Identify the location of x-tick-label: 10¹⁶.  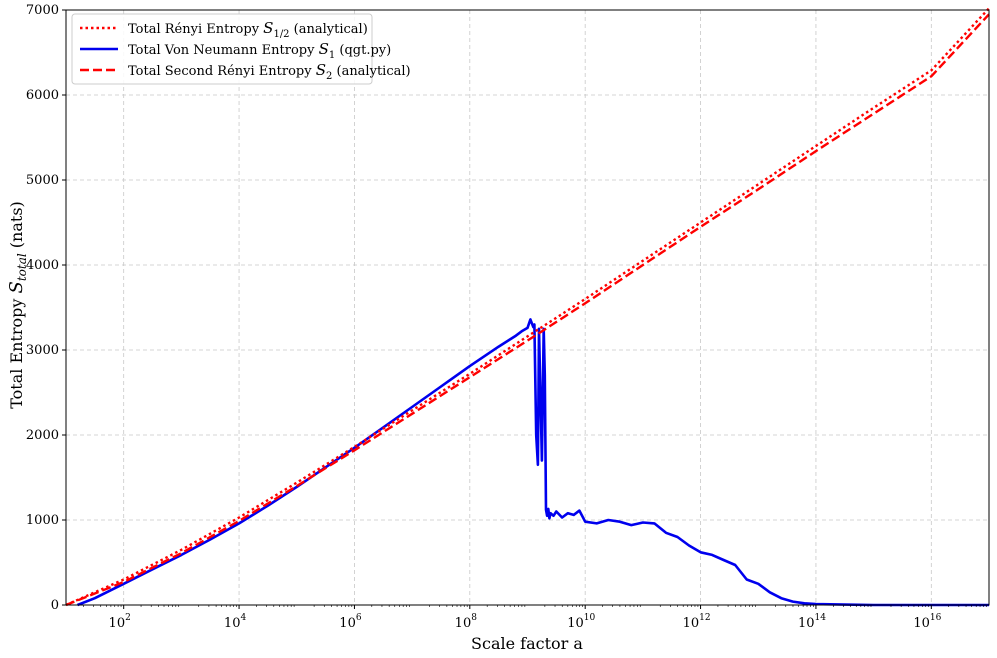
(927, 622).